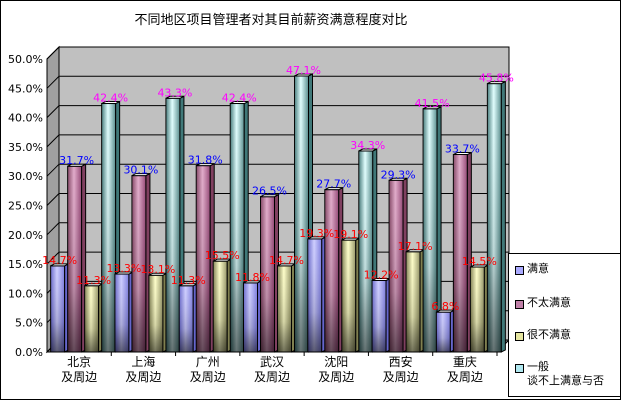 The width and height of the screenshot is (621, 400). I want to click on y-tick-label: 30.0%, so click(25, 176).